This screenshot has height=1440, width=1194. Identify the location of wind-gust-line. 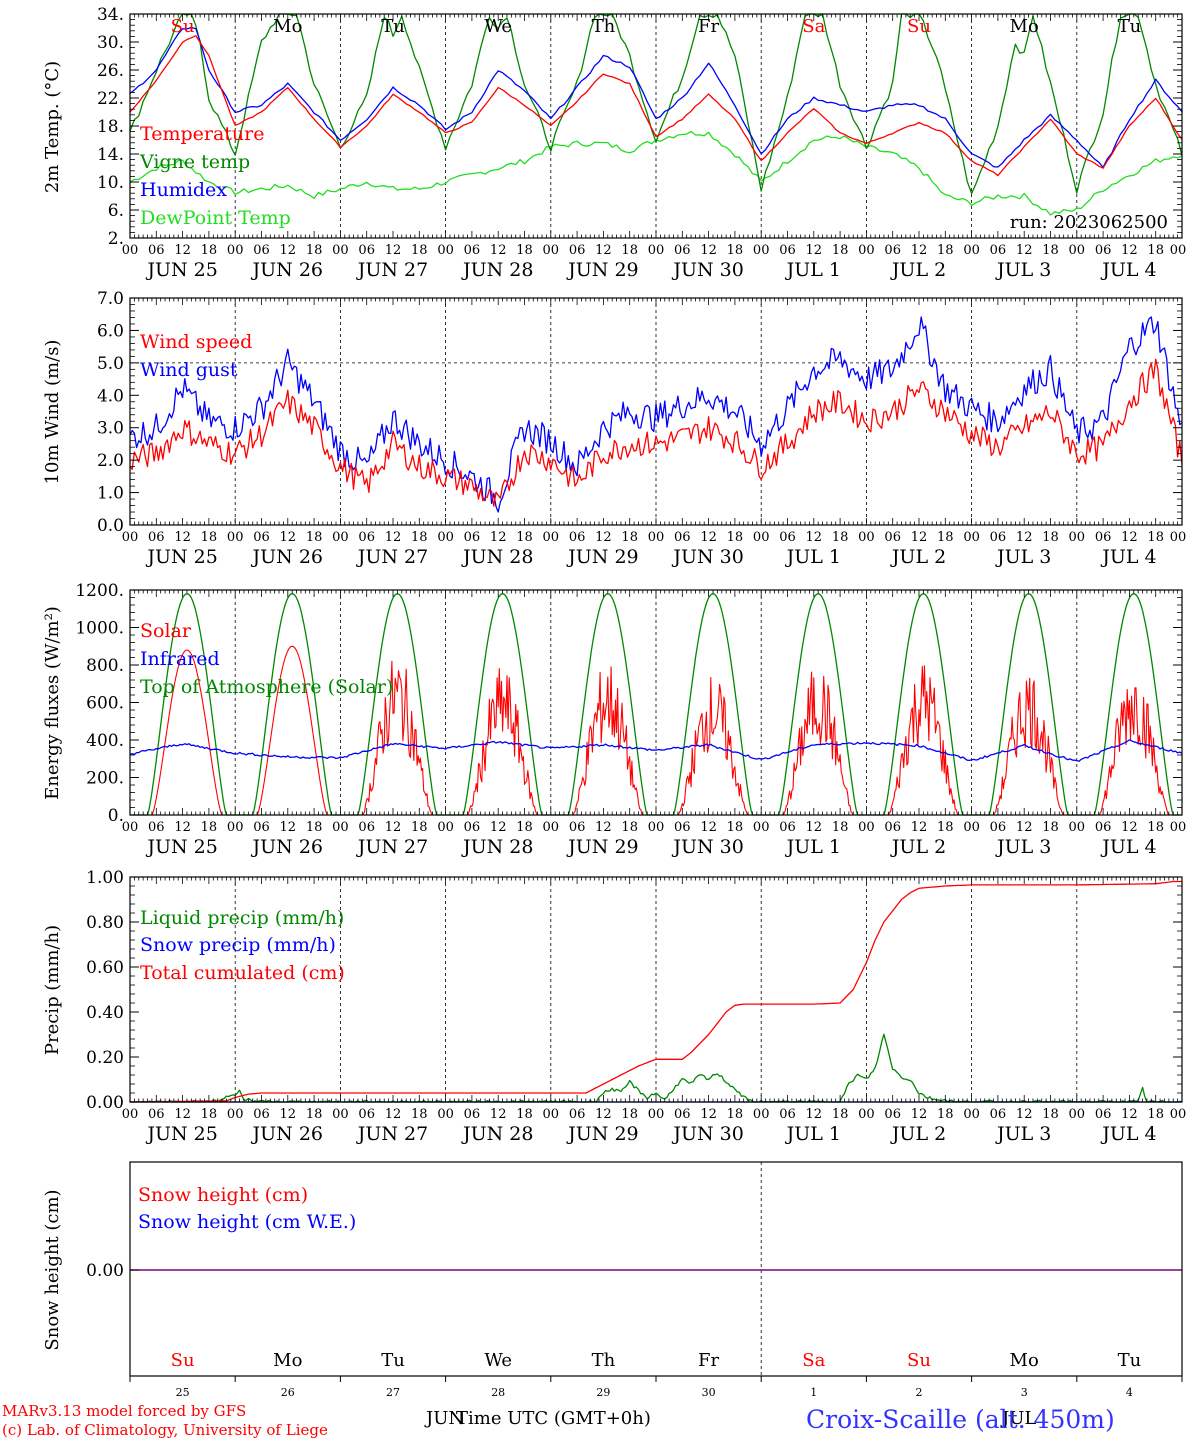
(656, 414).